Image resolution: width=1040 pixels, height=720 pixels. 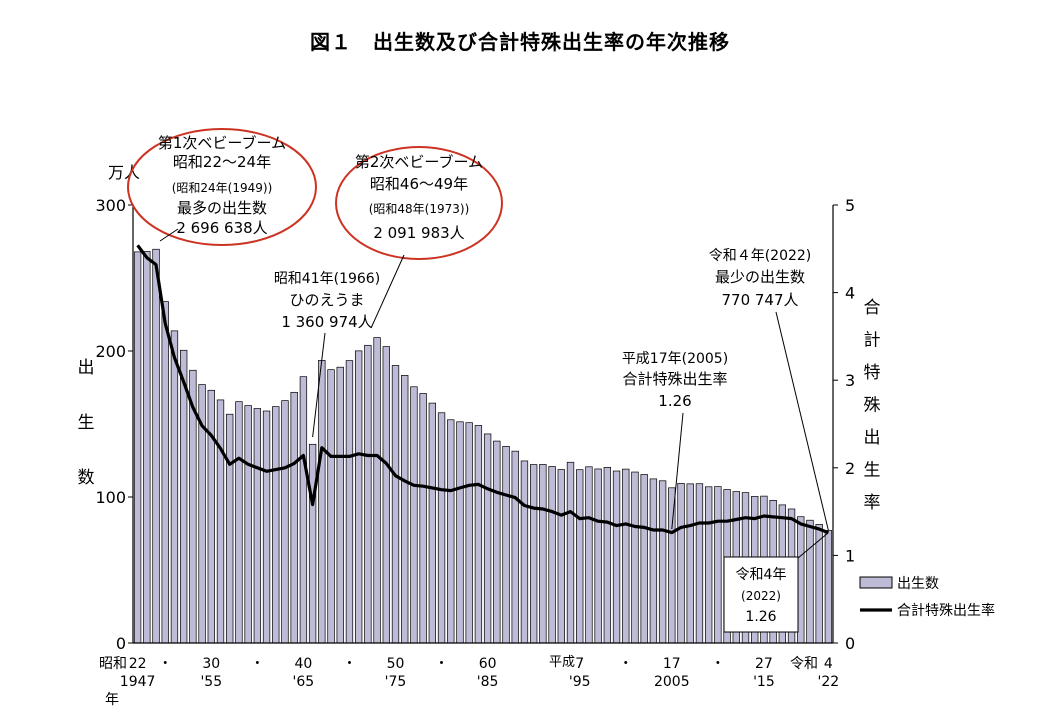 I want to click on annot-tfr2005-arrow, so click(x=677, y=471).